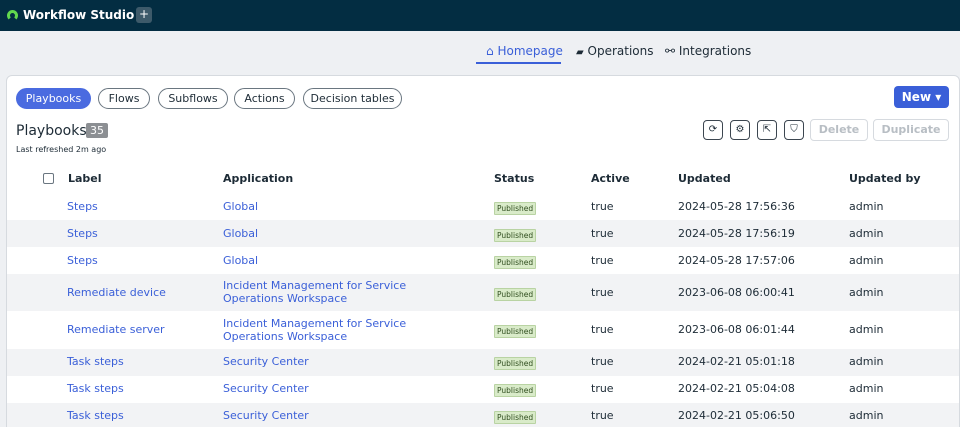 This screenshot has height=427, width=960. I want to click on filter-playbooks: Playbooks, so click(53, 98).